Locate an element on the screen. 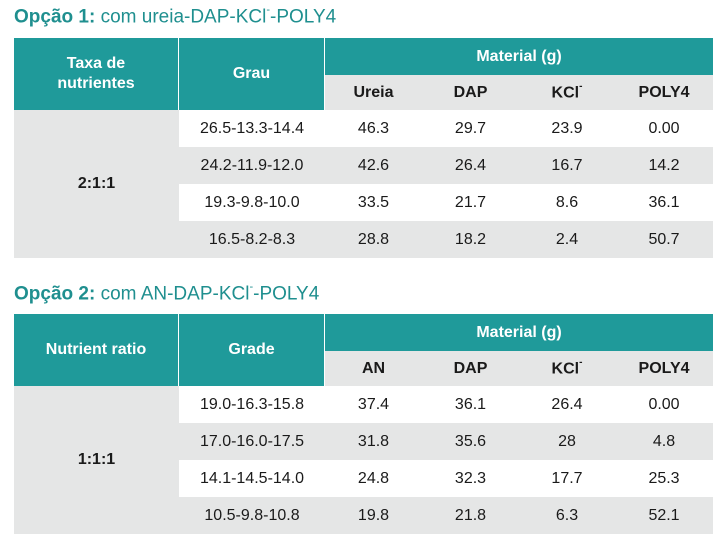 The height and width of the screenshot is (550, 727). option2-title-sup: - is located at coordinates (251, 287).